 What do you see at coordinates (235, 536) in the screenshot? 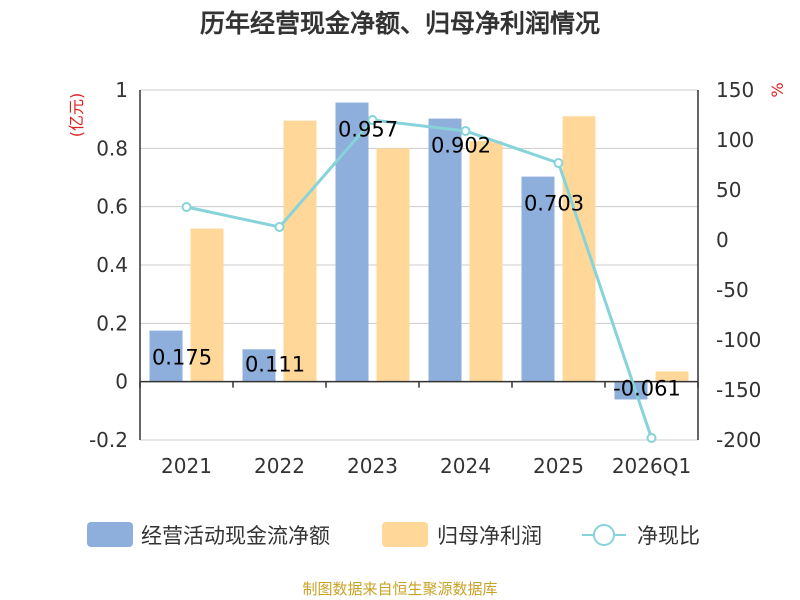
I see `legend-label-cashflow: 经营活动现金流净额` at bounding box center [235, 536].